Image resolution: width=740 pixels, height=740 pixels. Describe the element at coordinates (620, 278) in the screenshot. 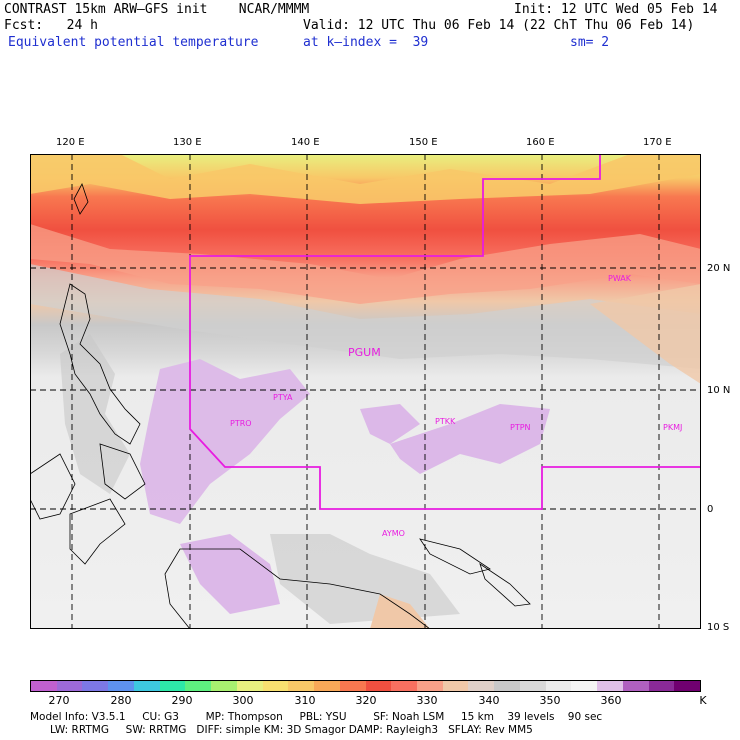

I see `station-pwak: PWAK` at that location.